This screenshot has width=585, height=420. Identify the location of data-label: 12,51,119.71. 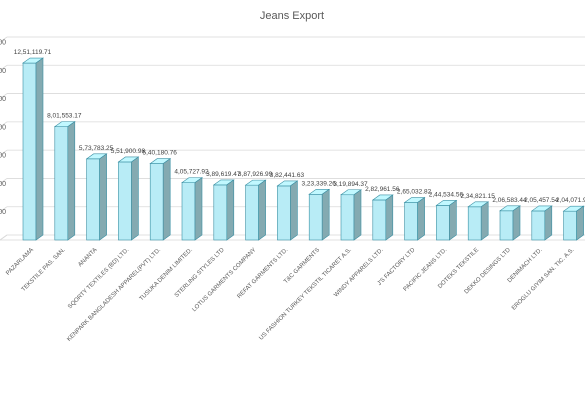
(33, 52).